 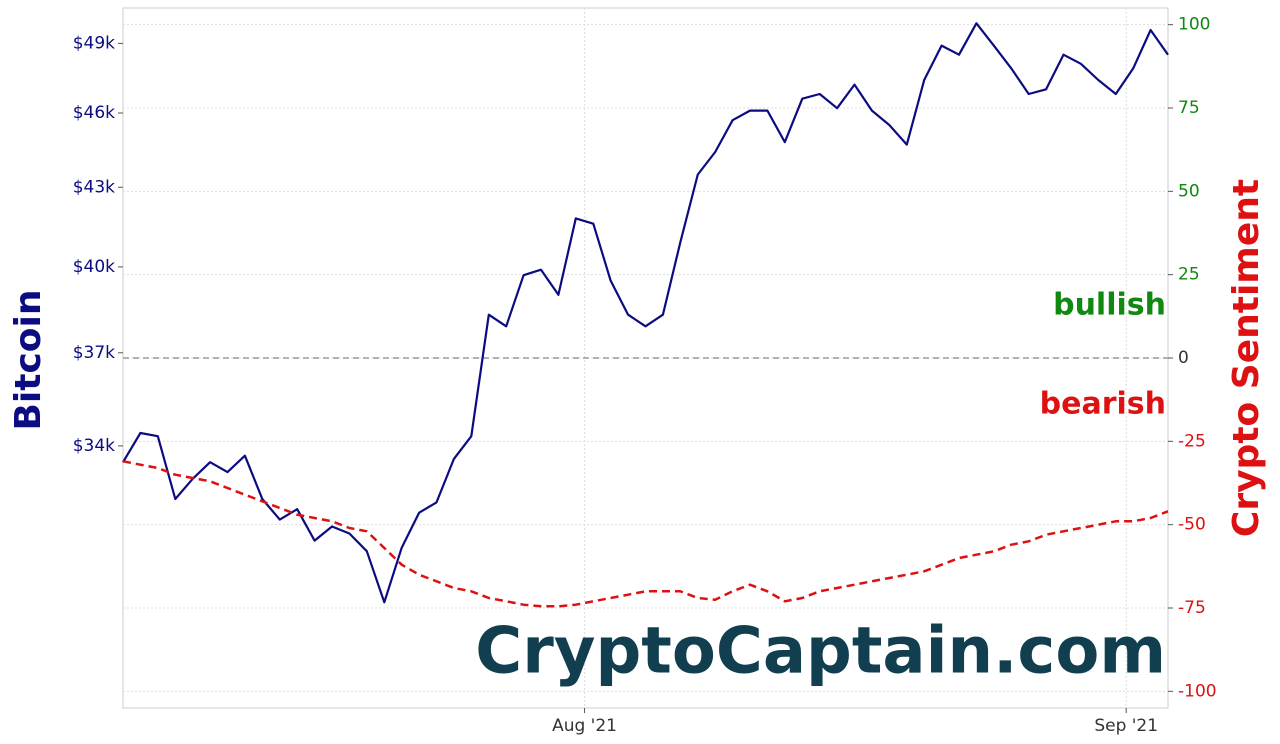 What do you see at coordinates (1192, 441) in the screenshot?
I see `y2-tick-label: -25` at bounding box center [1192, 441].